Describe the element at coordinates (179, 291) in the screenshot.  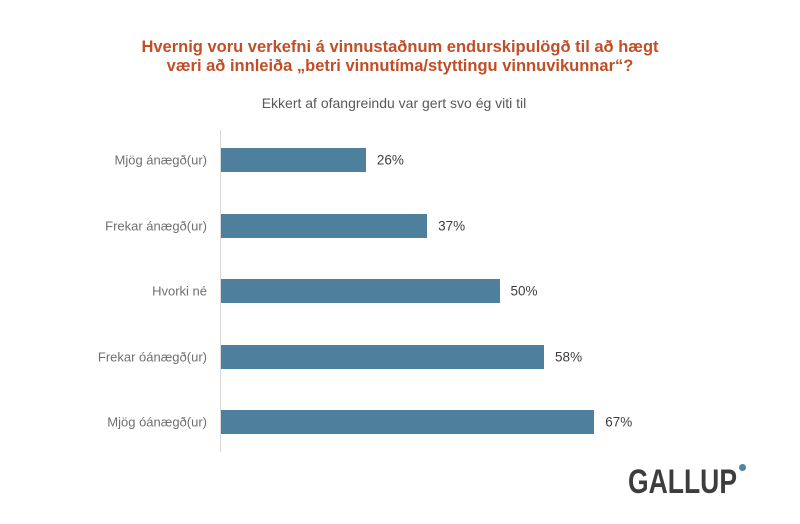
I see `category-label: Hvorki né` at that location.